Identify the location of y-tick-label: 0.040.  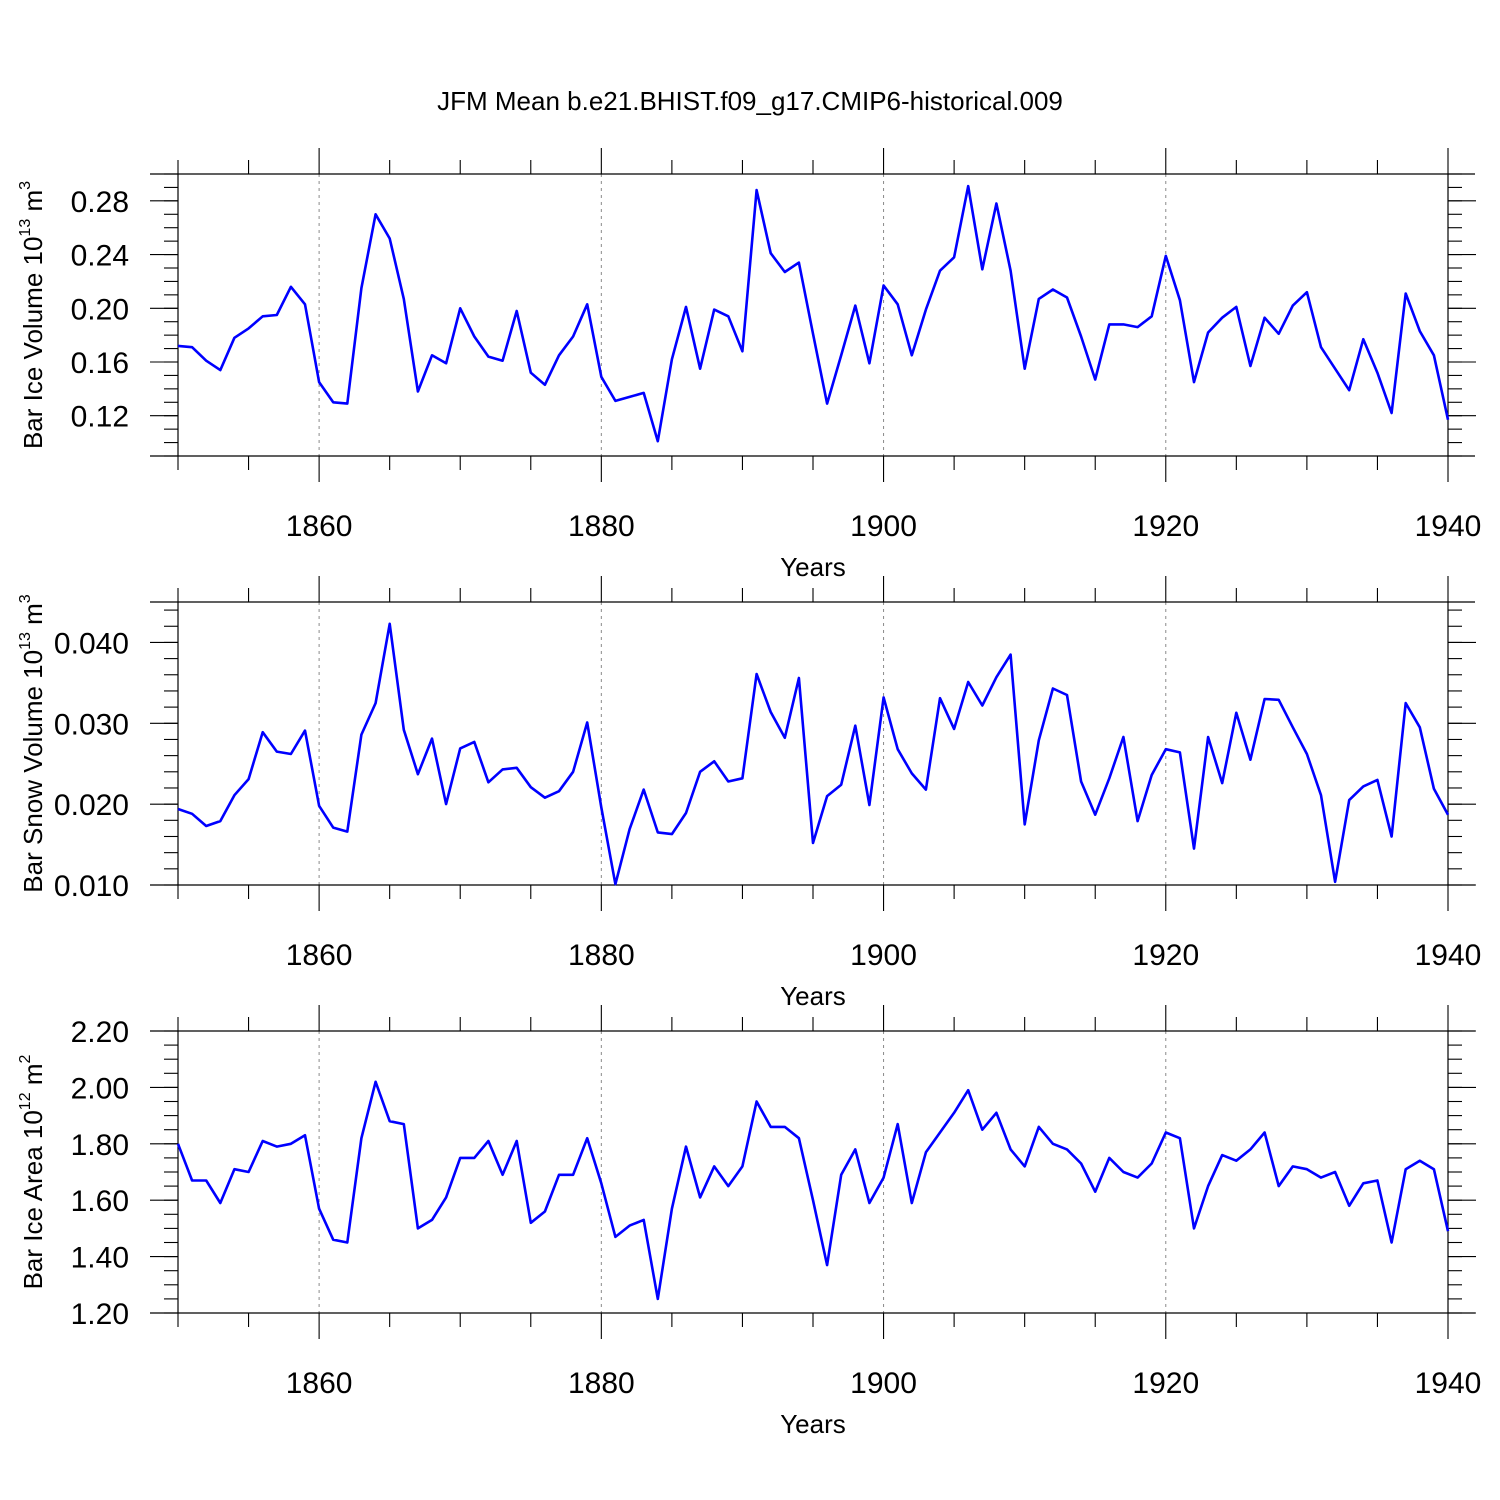
(91, 643).